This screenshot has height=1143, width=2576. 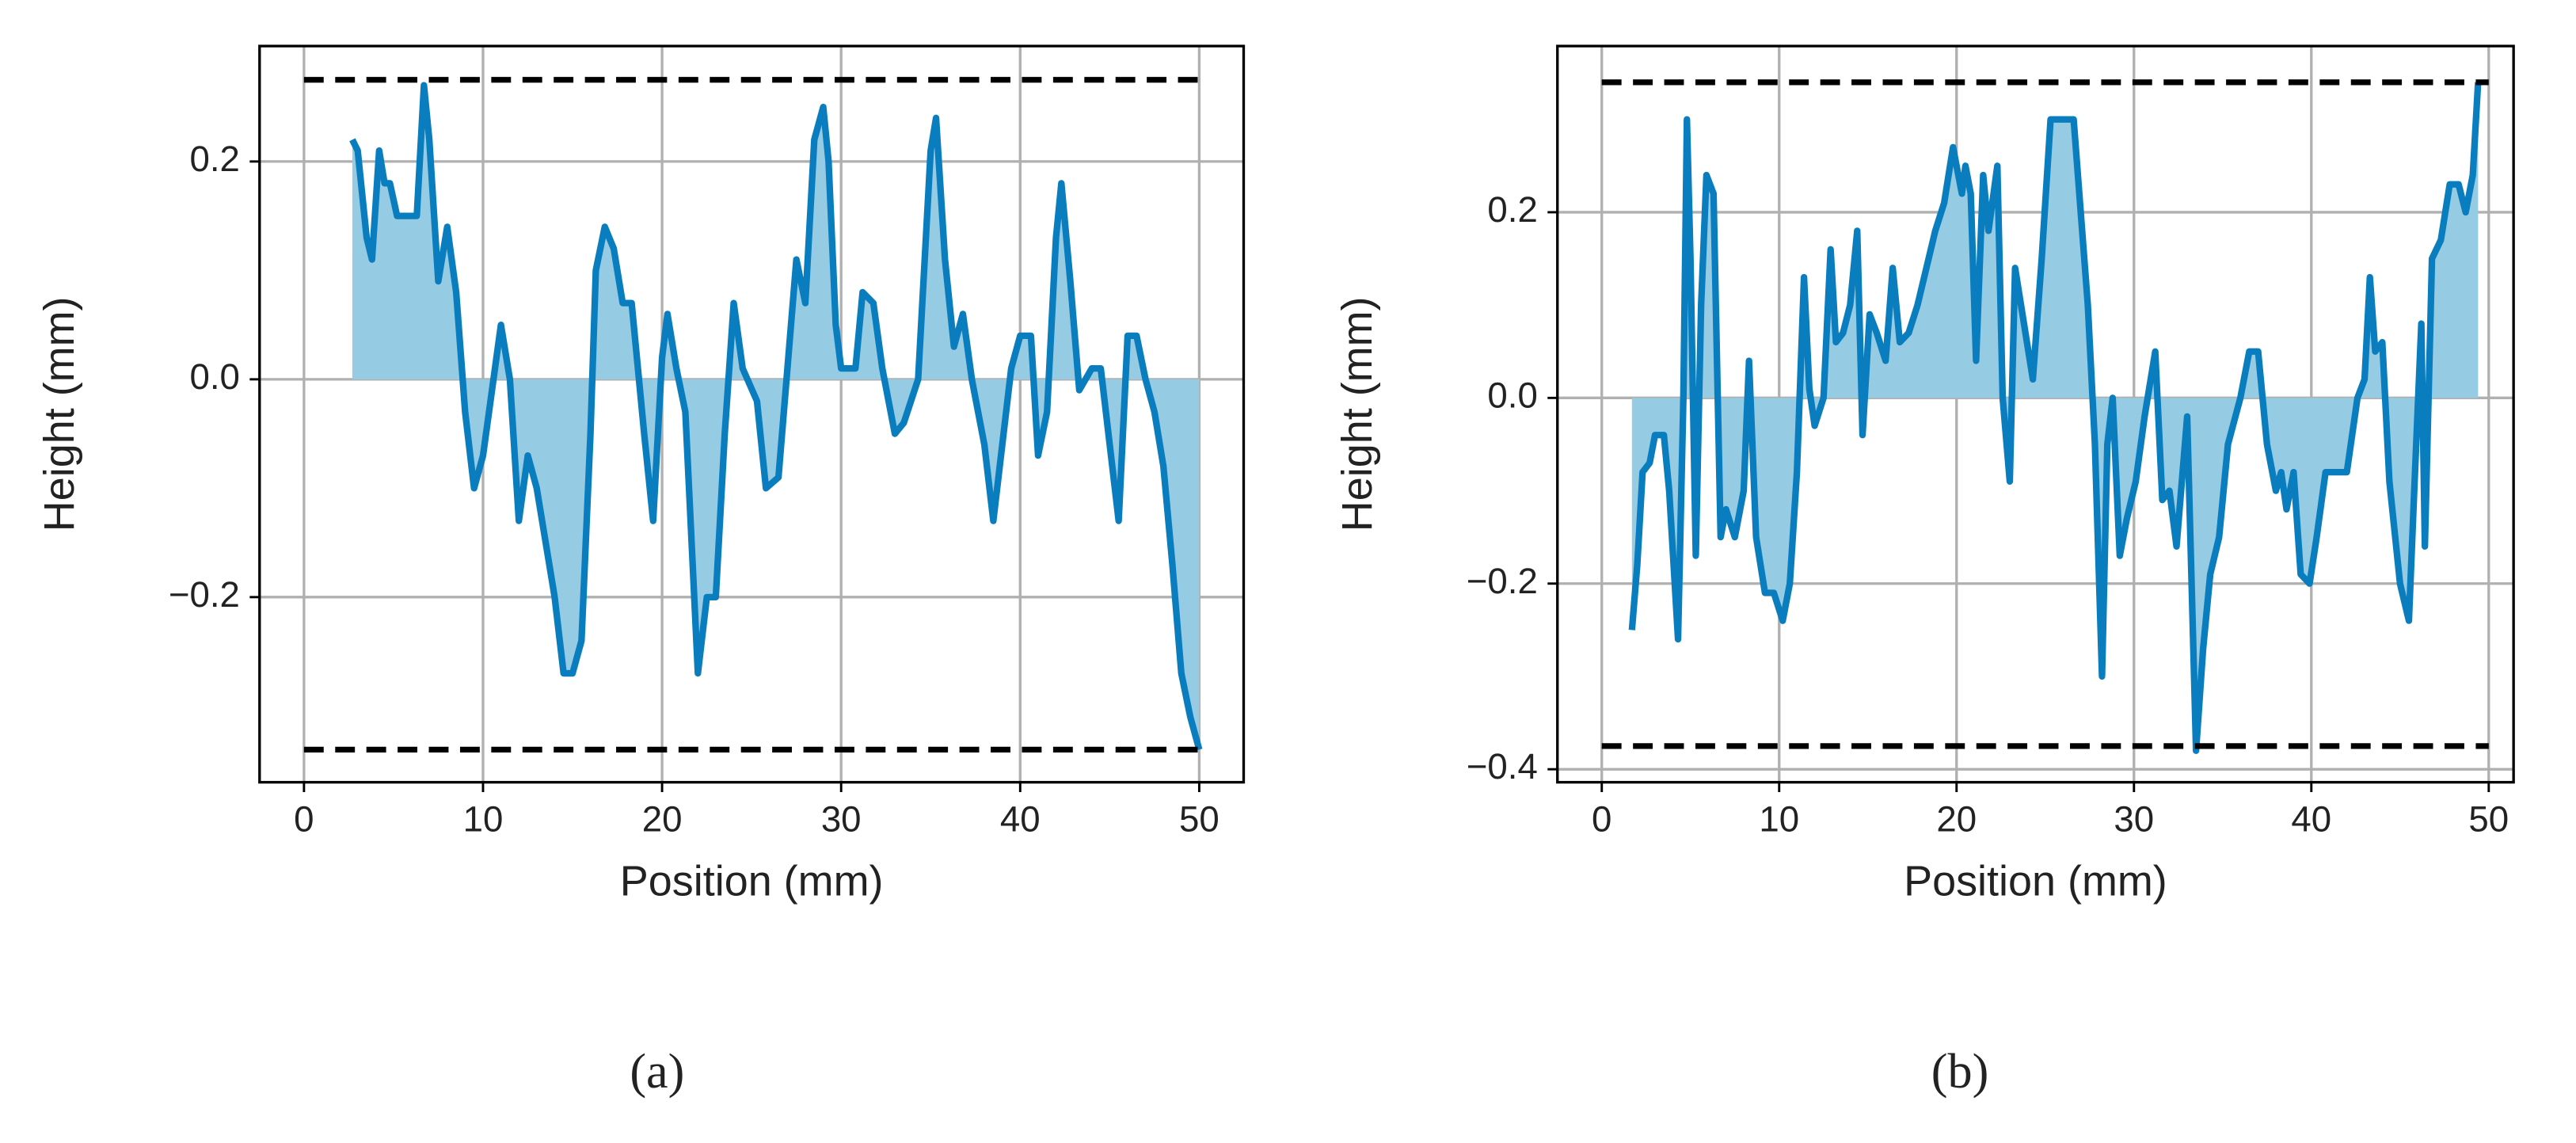 I want to click on y-tick-label: −0.4, so click(x=1502, y=766).